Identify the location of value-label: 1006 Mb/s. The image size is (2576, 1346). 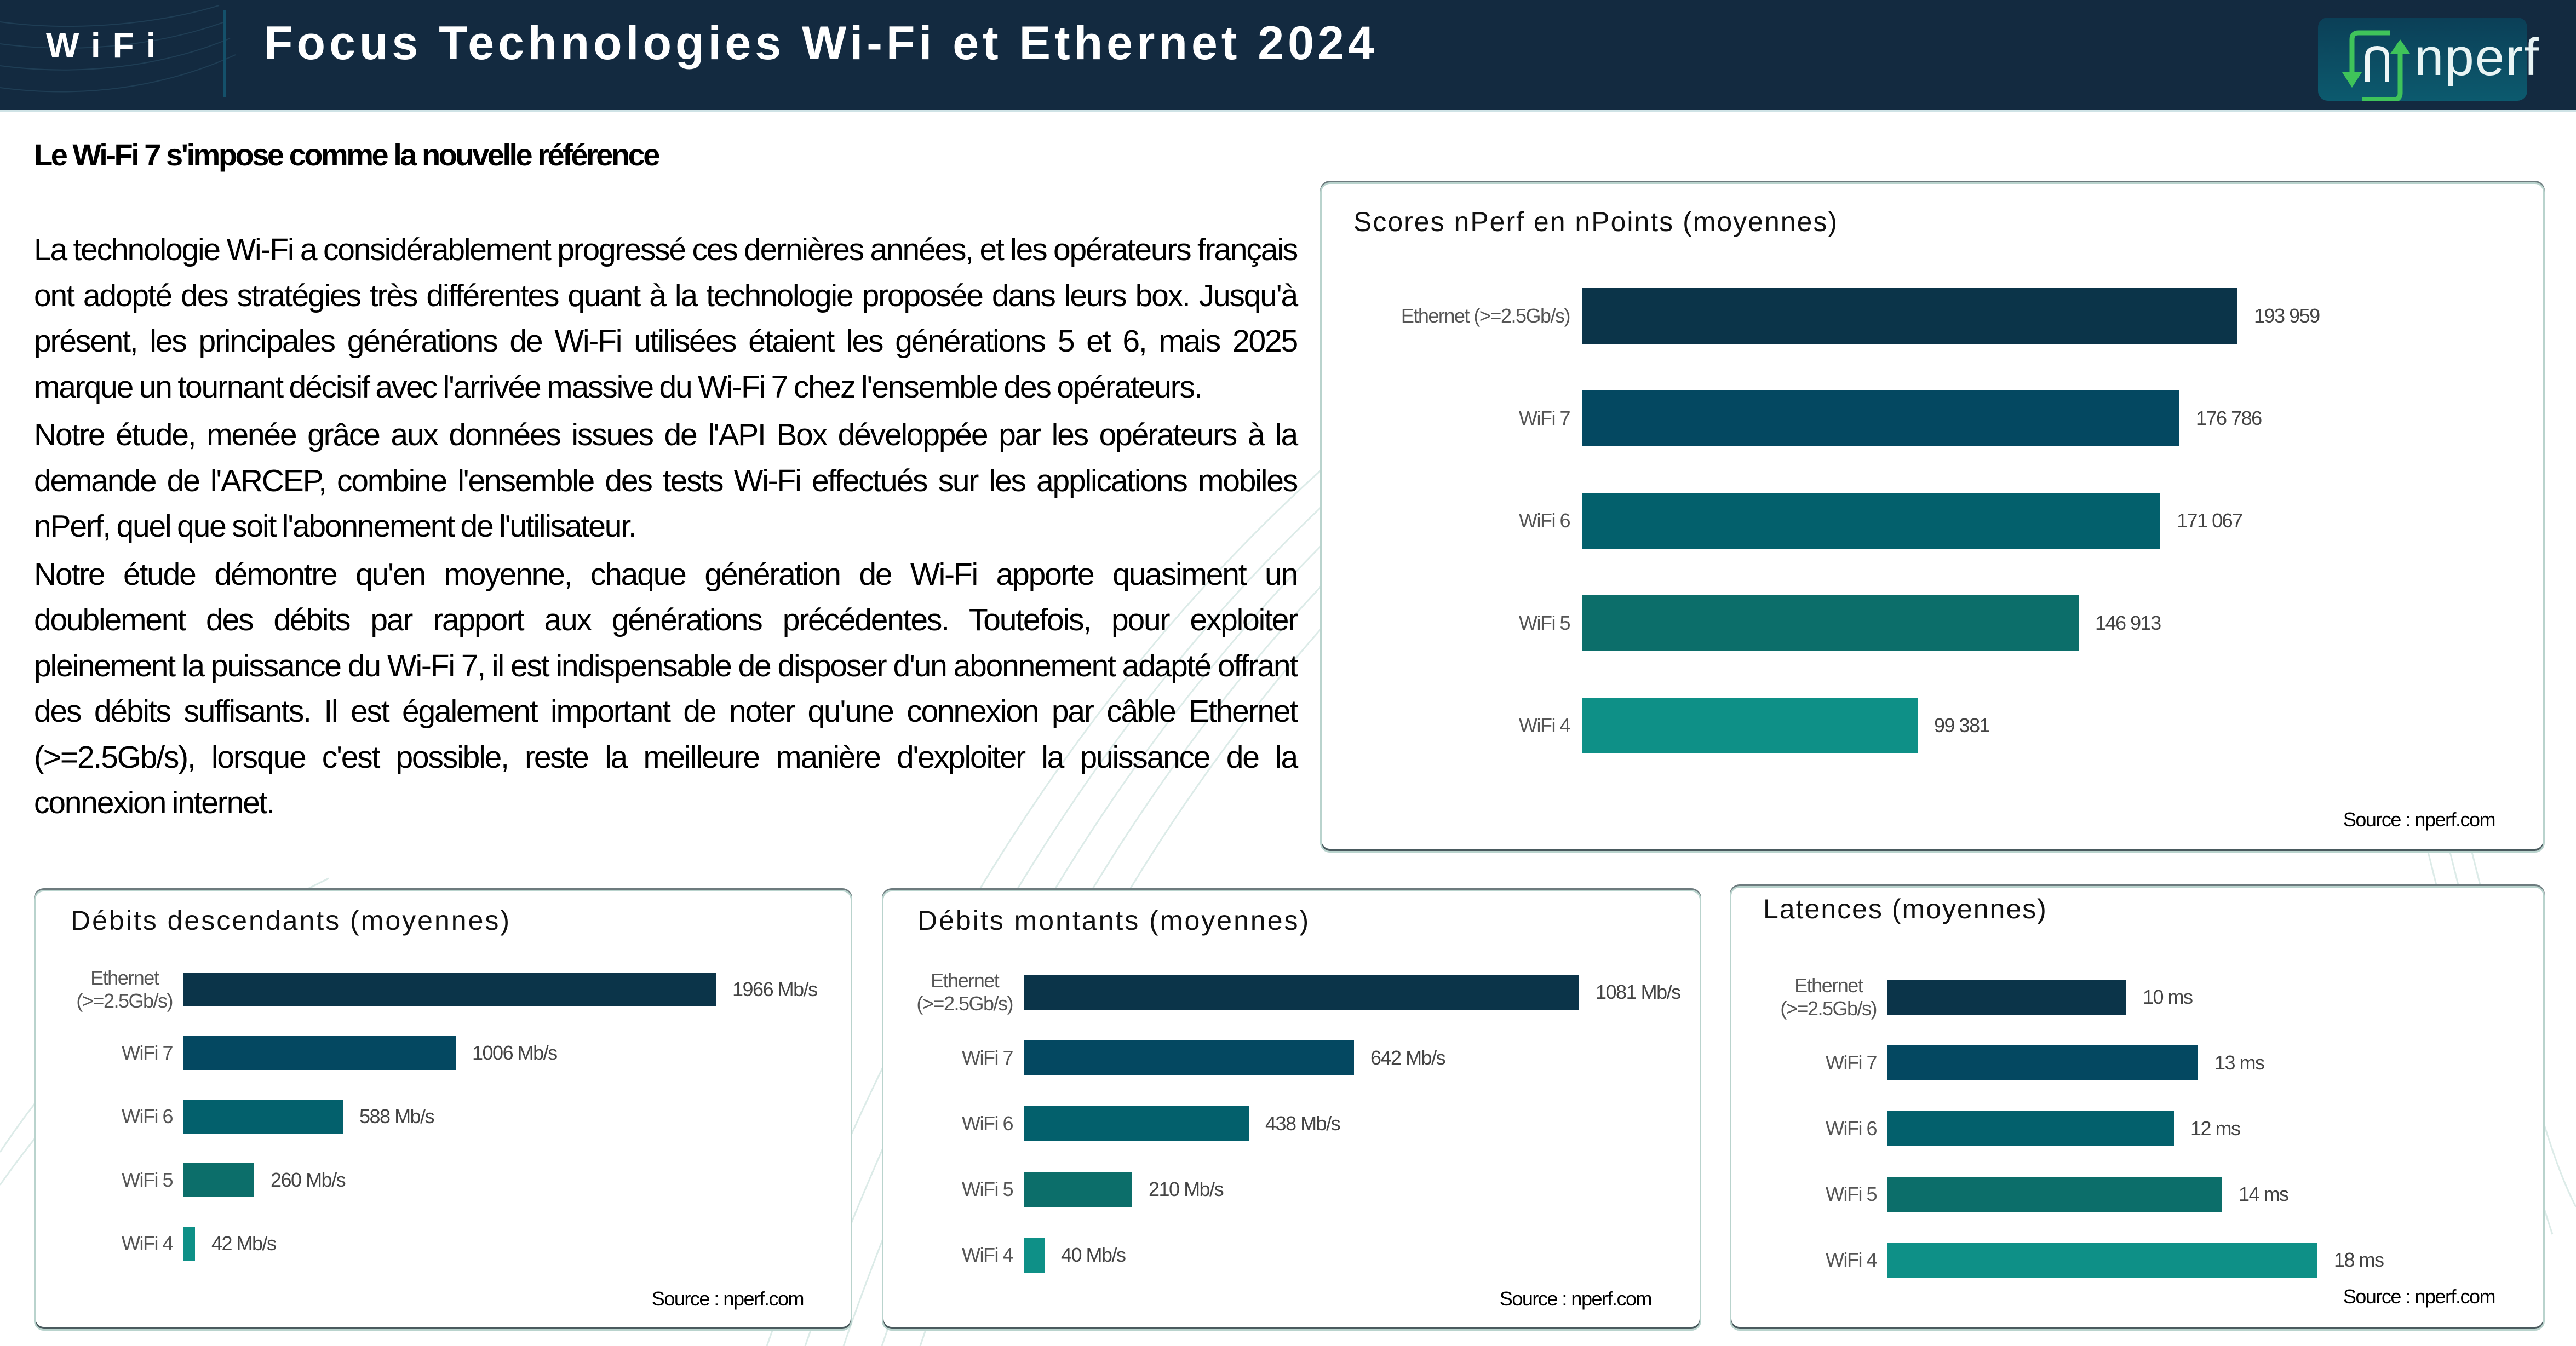
(515, 1053).